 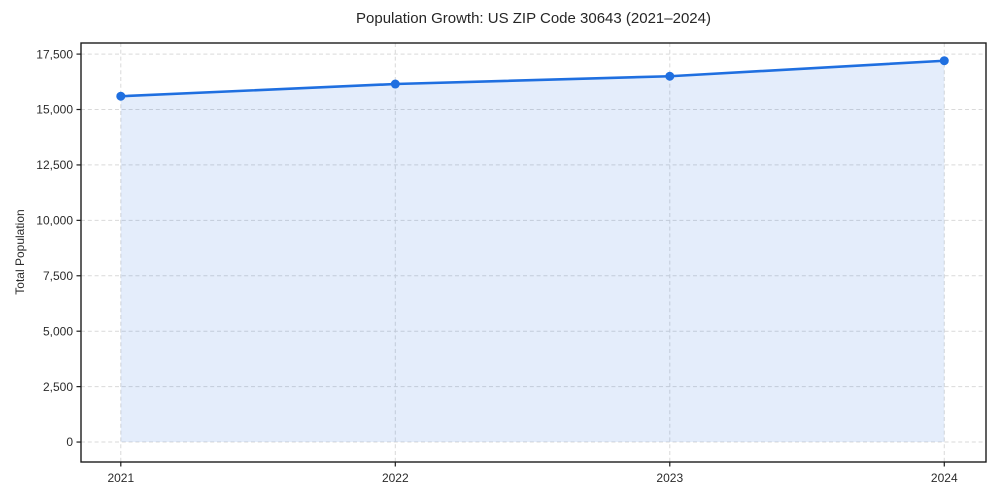 What do you see at coordinates (69, 442) in the screenshot?
I see `y-tick-label: 0` at bounding box center [69, 442].